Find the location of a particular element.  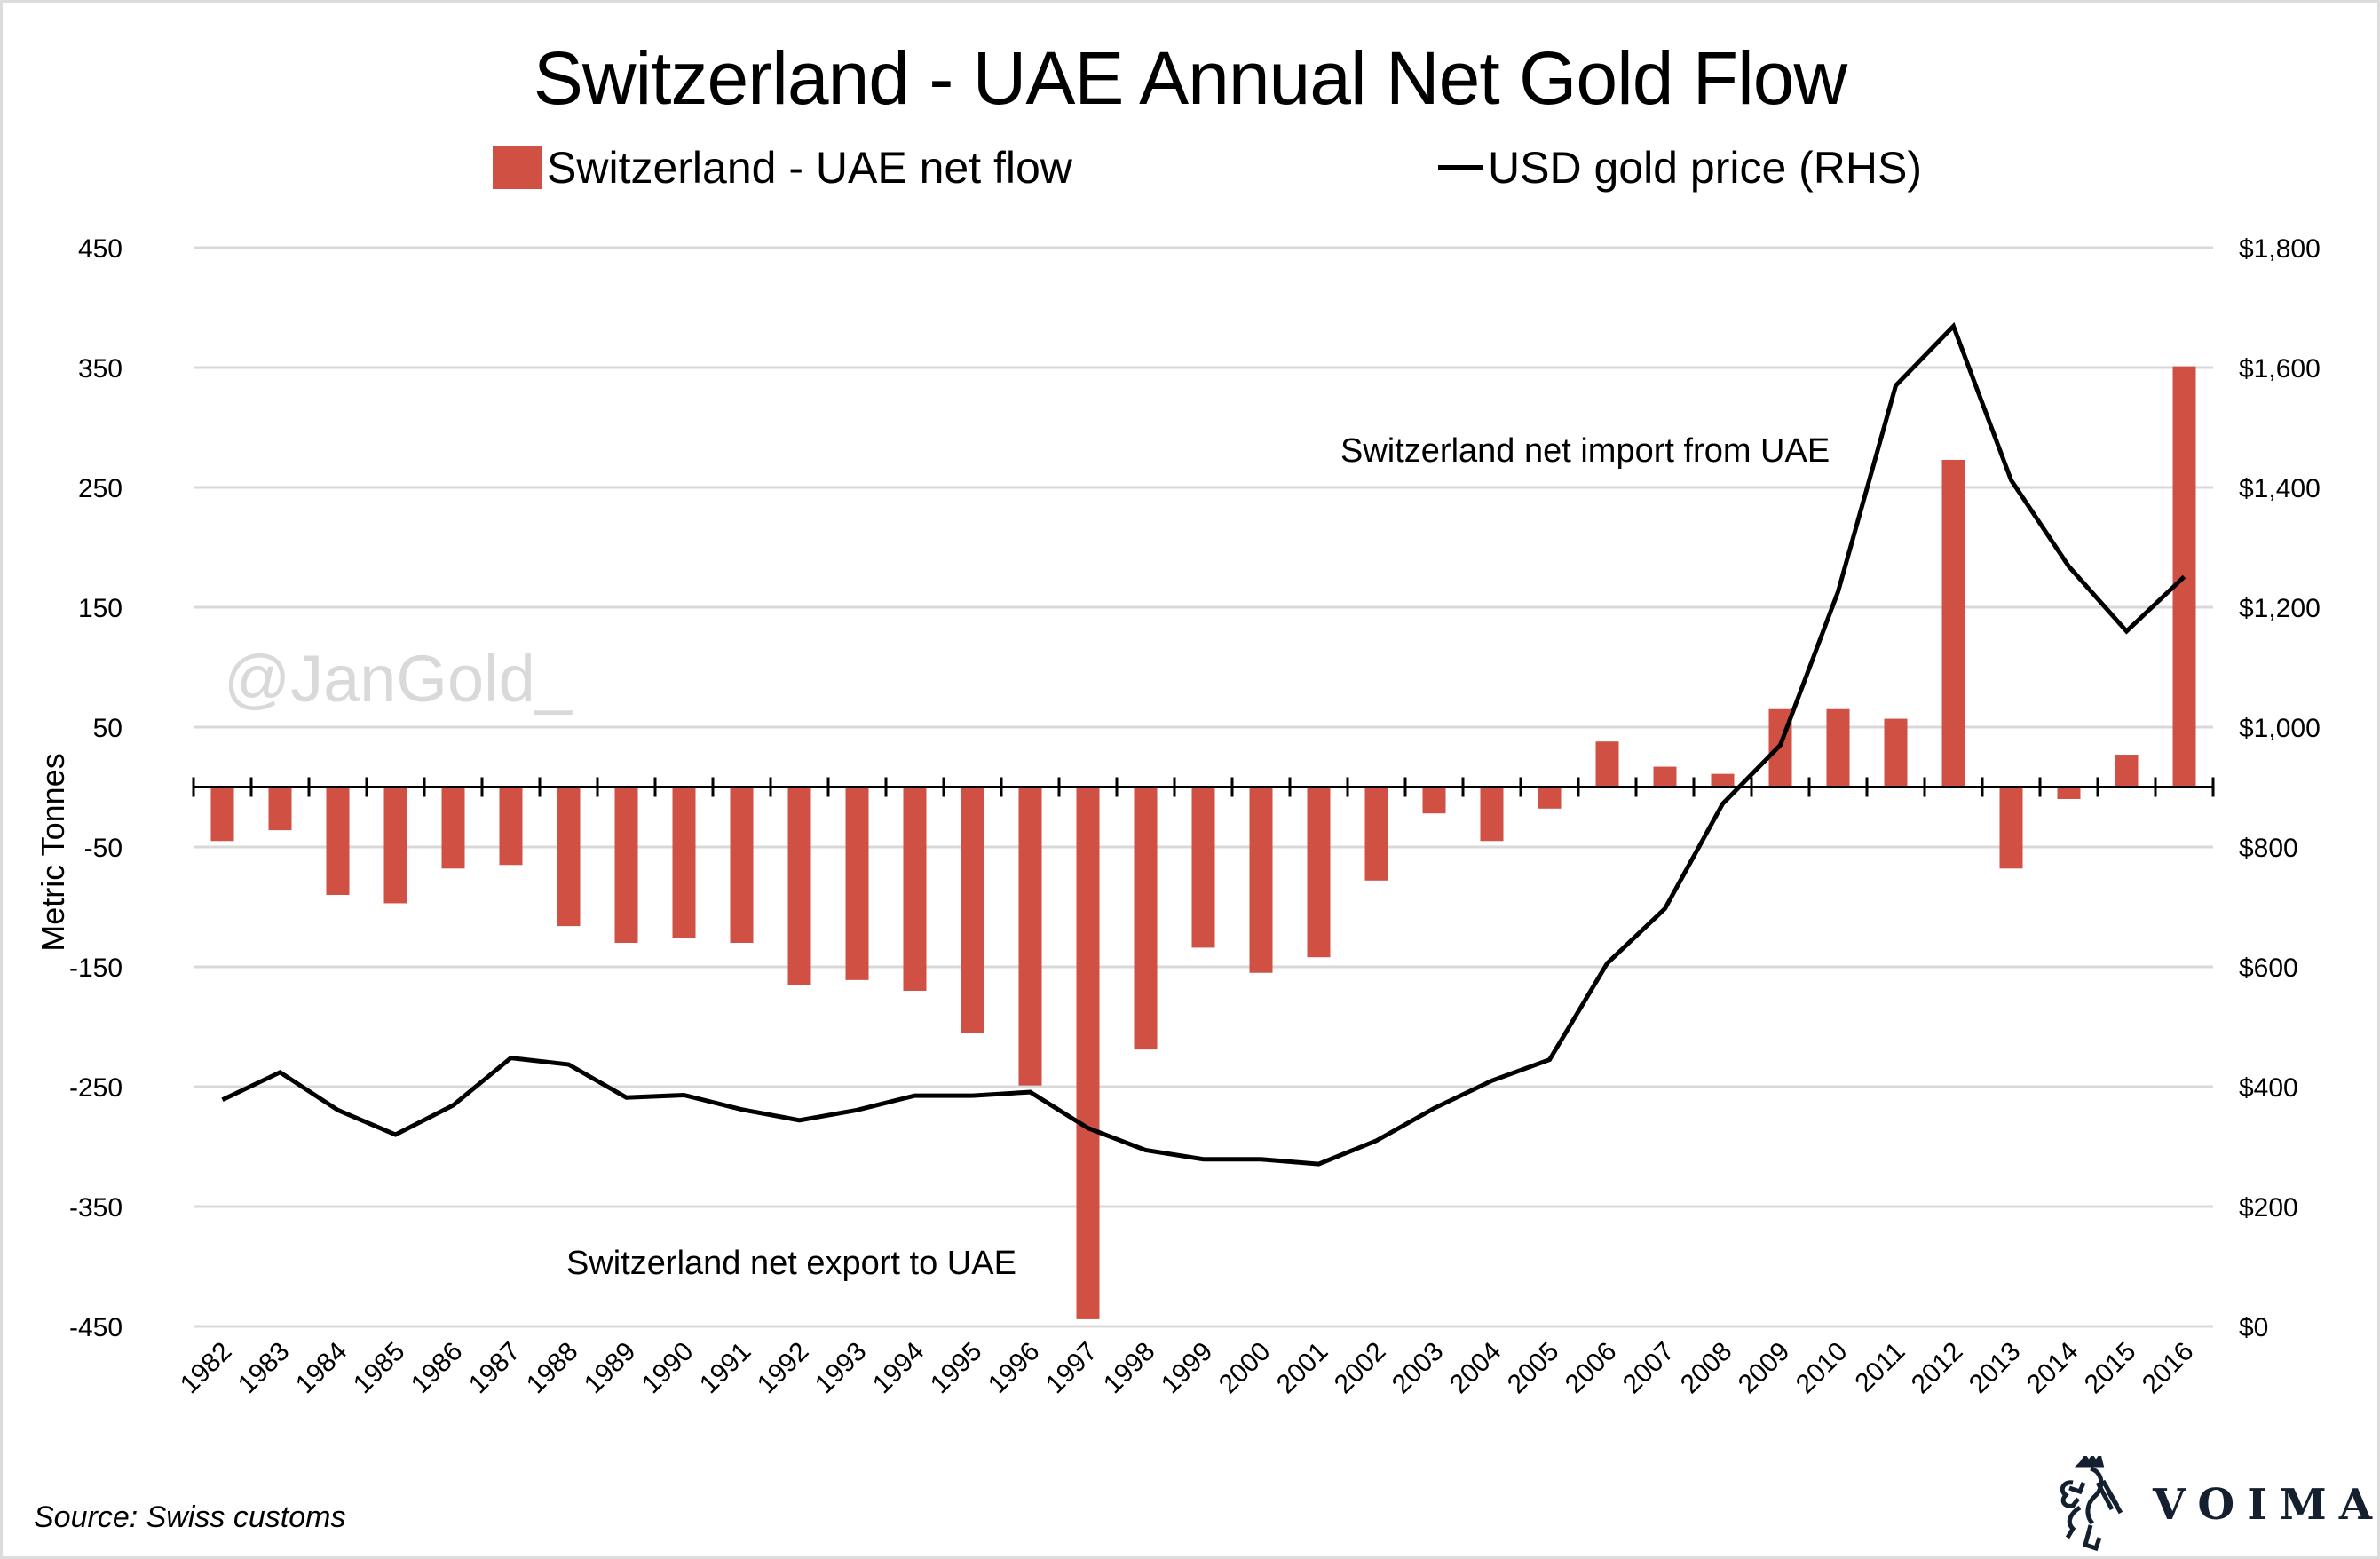

x-tick-label: 1984 is located at coordinates (321, 1368).